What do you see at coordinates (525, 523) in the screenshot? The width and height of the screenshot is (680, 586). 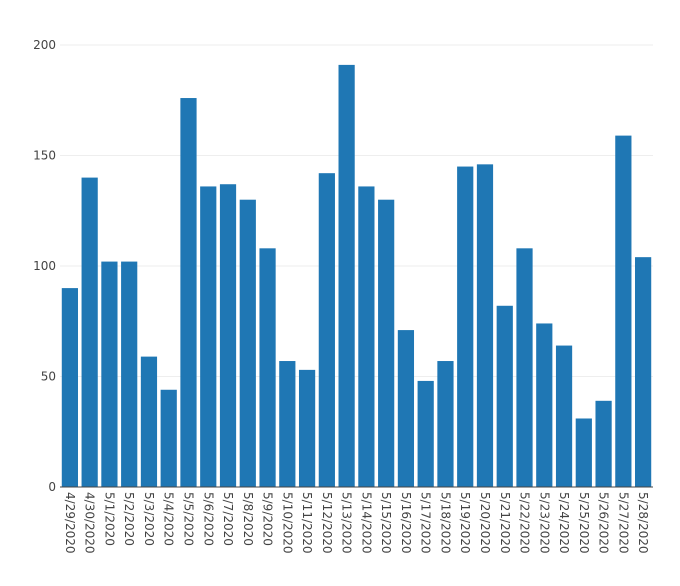 I see `x-tick-label: 5/22/2020` at bounding box center [525, 523].